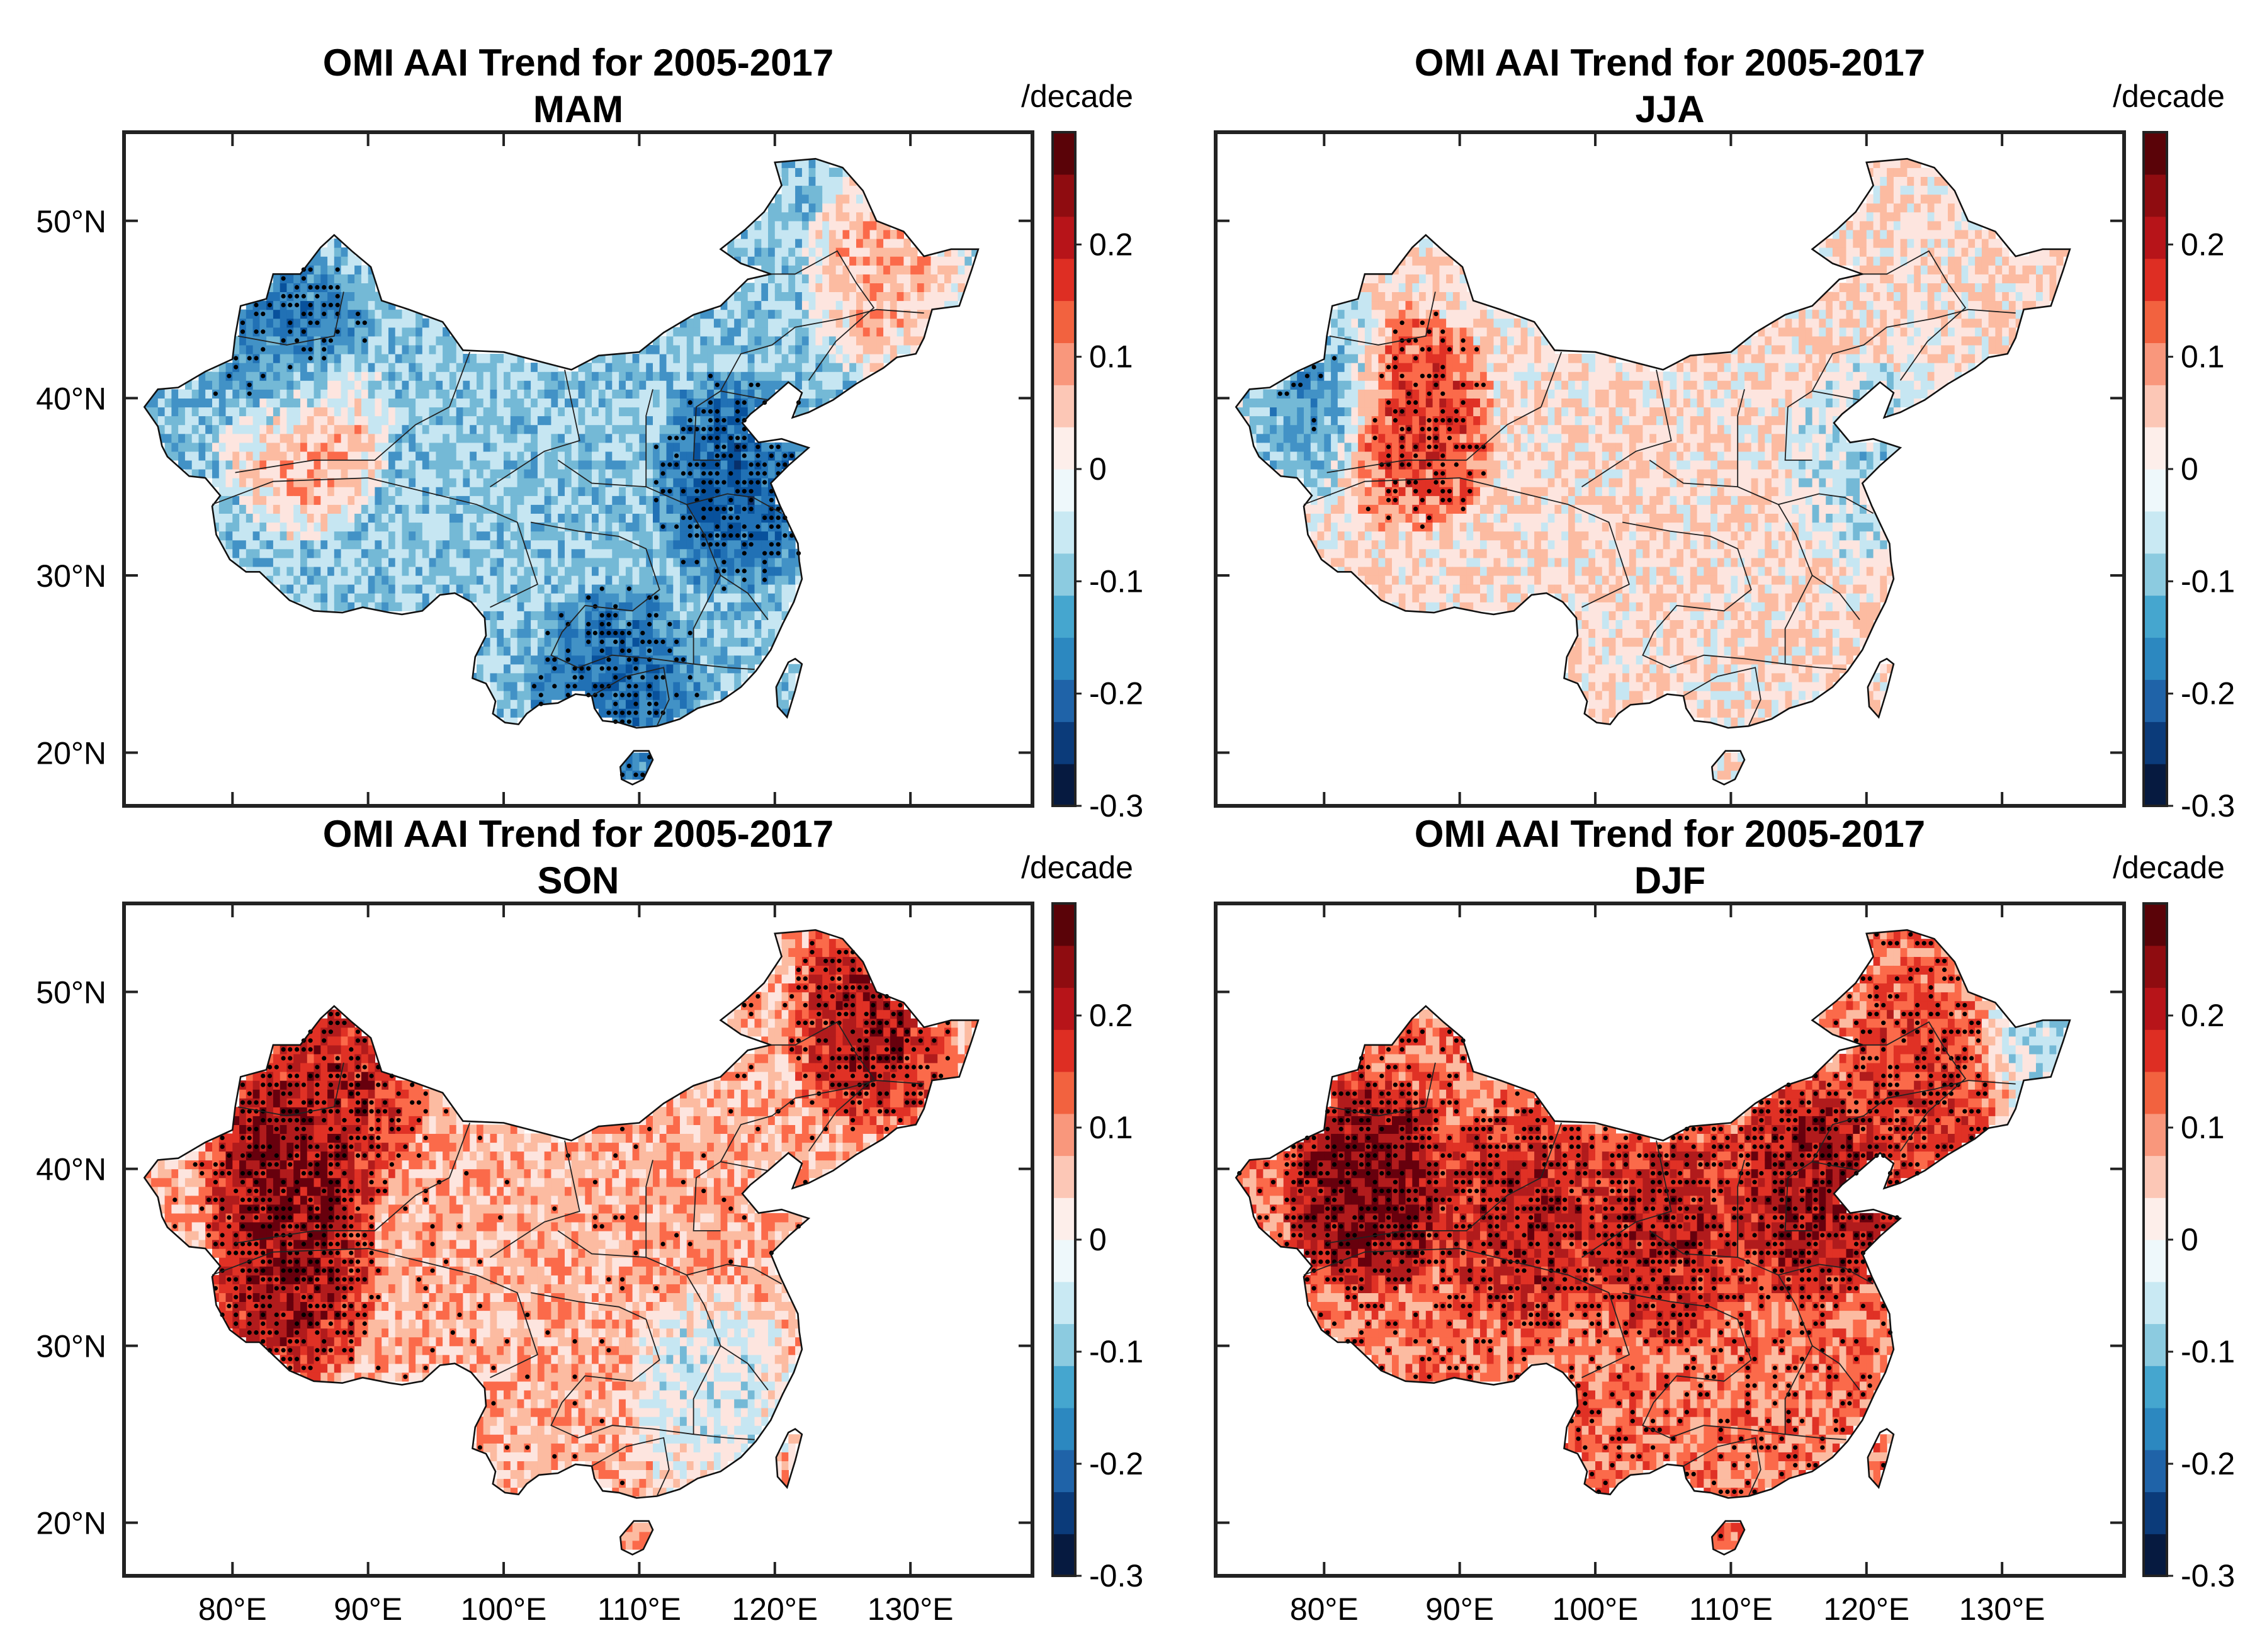 This screenshot has width=2267, height=1652. What do you see at coordinates (578, 880) in the screenshot?
I see `season-label: SON` at bounding box center [578, 880].